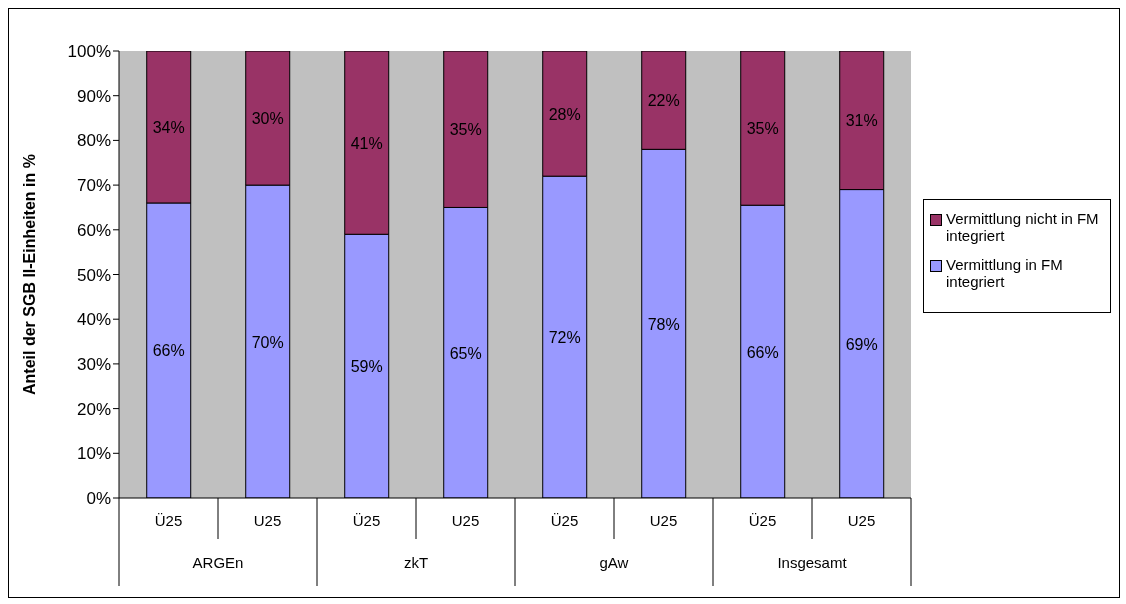 The height and width of the screenshot is (604, 1126). I want to click on text: gAw, so click(614, 562).